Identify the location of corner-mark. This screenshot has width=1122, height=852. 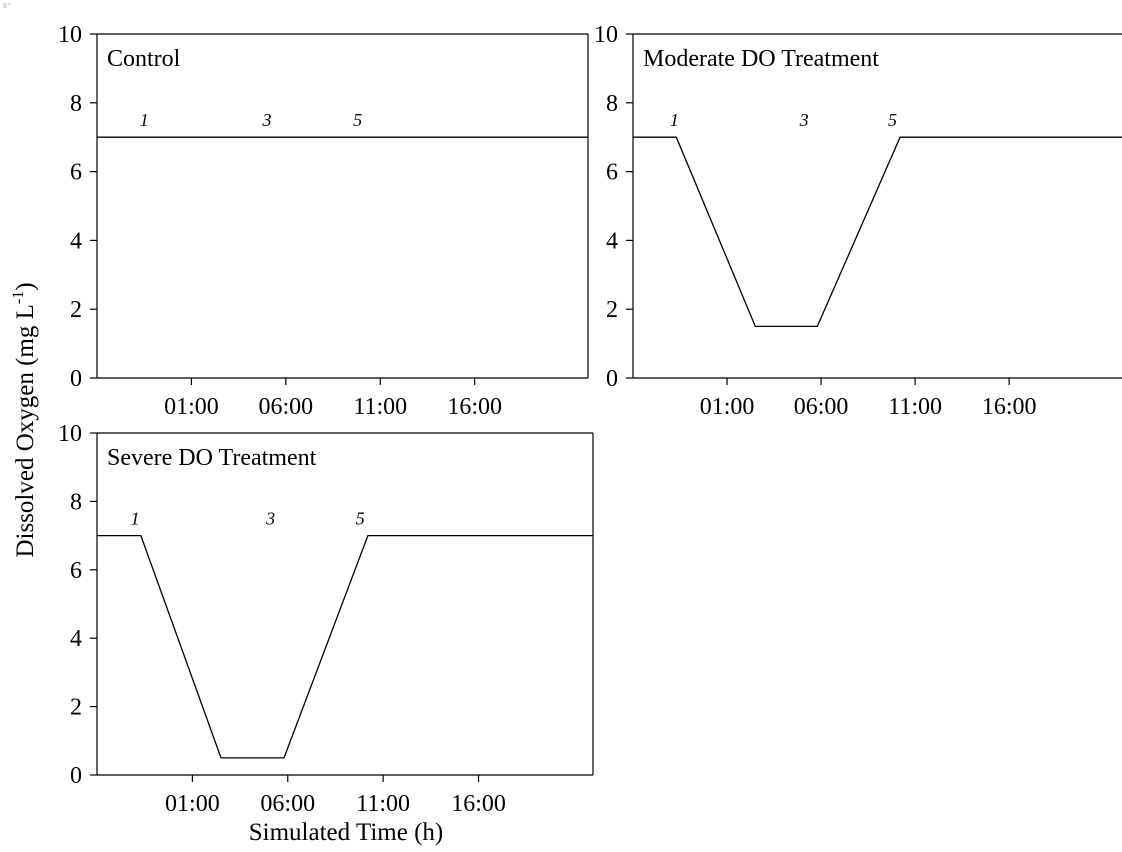
(6, 5).